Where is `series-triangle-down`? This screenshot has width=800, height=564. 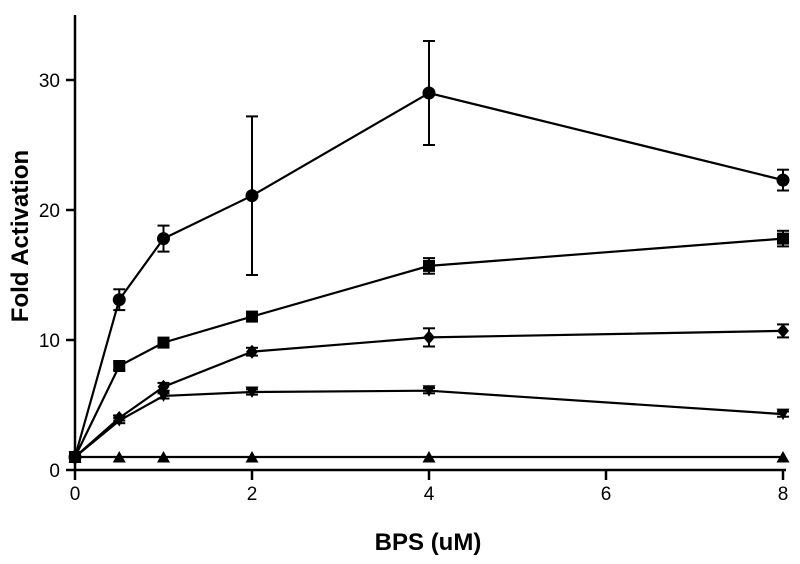 series-triangle-down is located at coordinates (429, 424).